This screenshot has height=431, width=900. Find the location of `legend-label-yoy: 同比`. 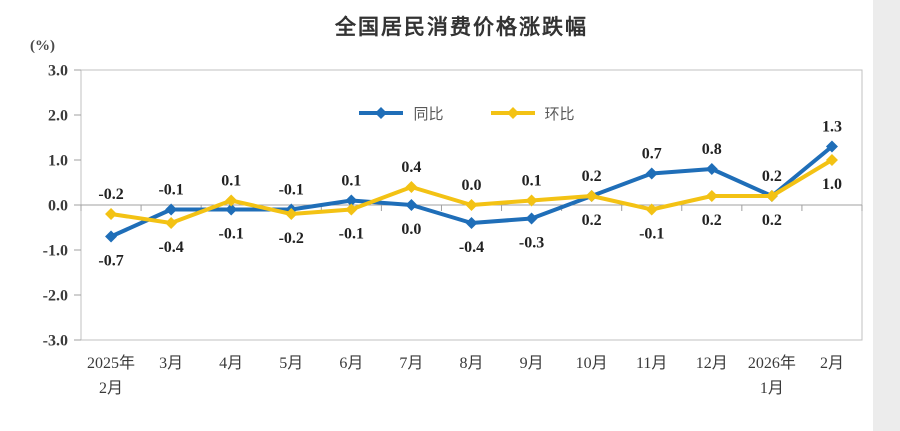

legend-label-yoy: 同比 is located at coordinates (428, 114).